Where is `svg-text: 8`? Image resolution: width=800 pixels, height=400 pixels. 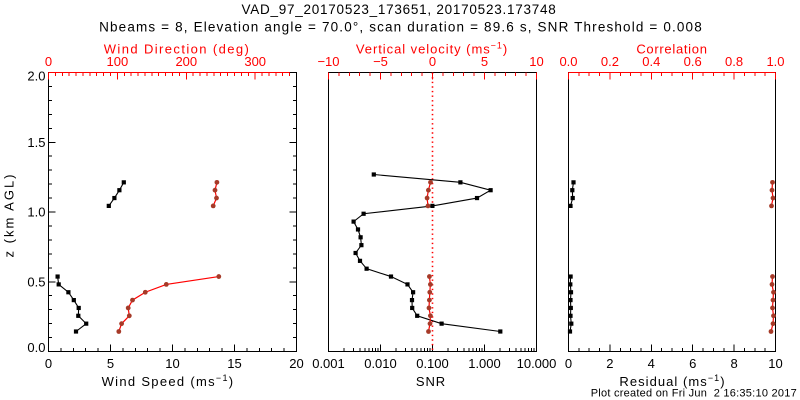 svg-text: 8 is located at coordinates (733, 363).